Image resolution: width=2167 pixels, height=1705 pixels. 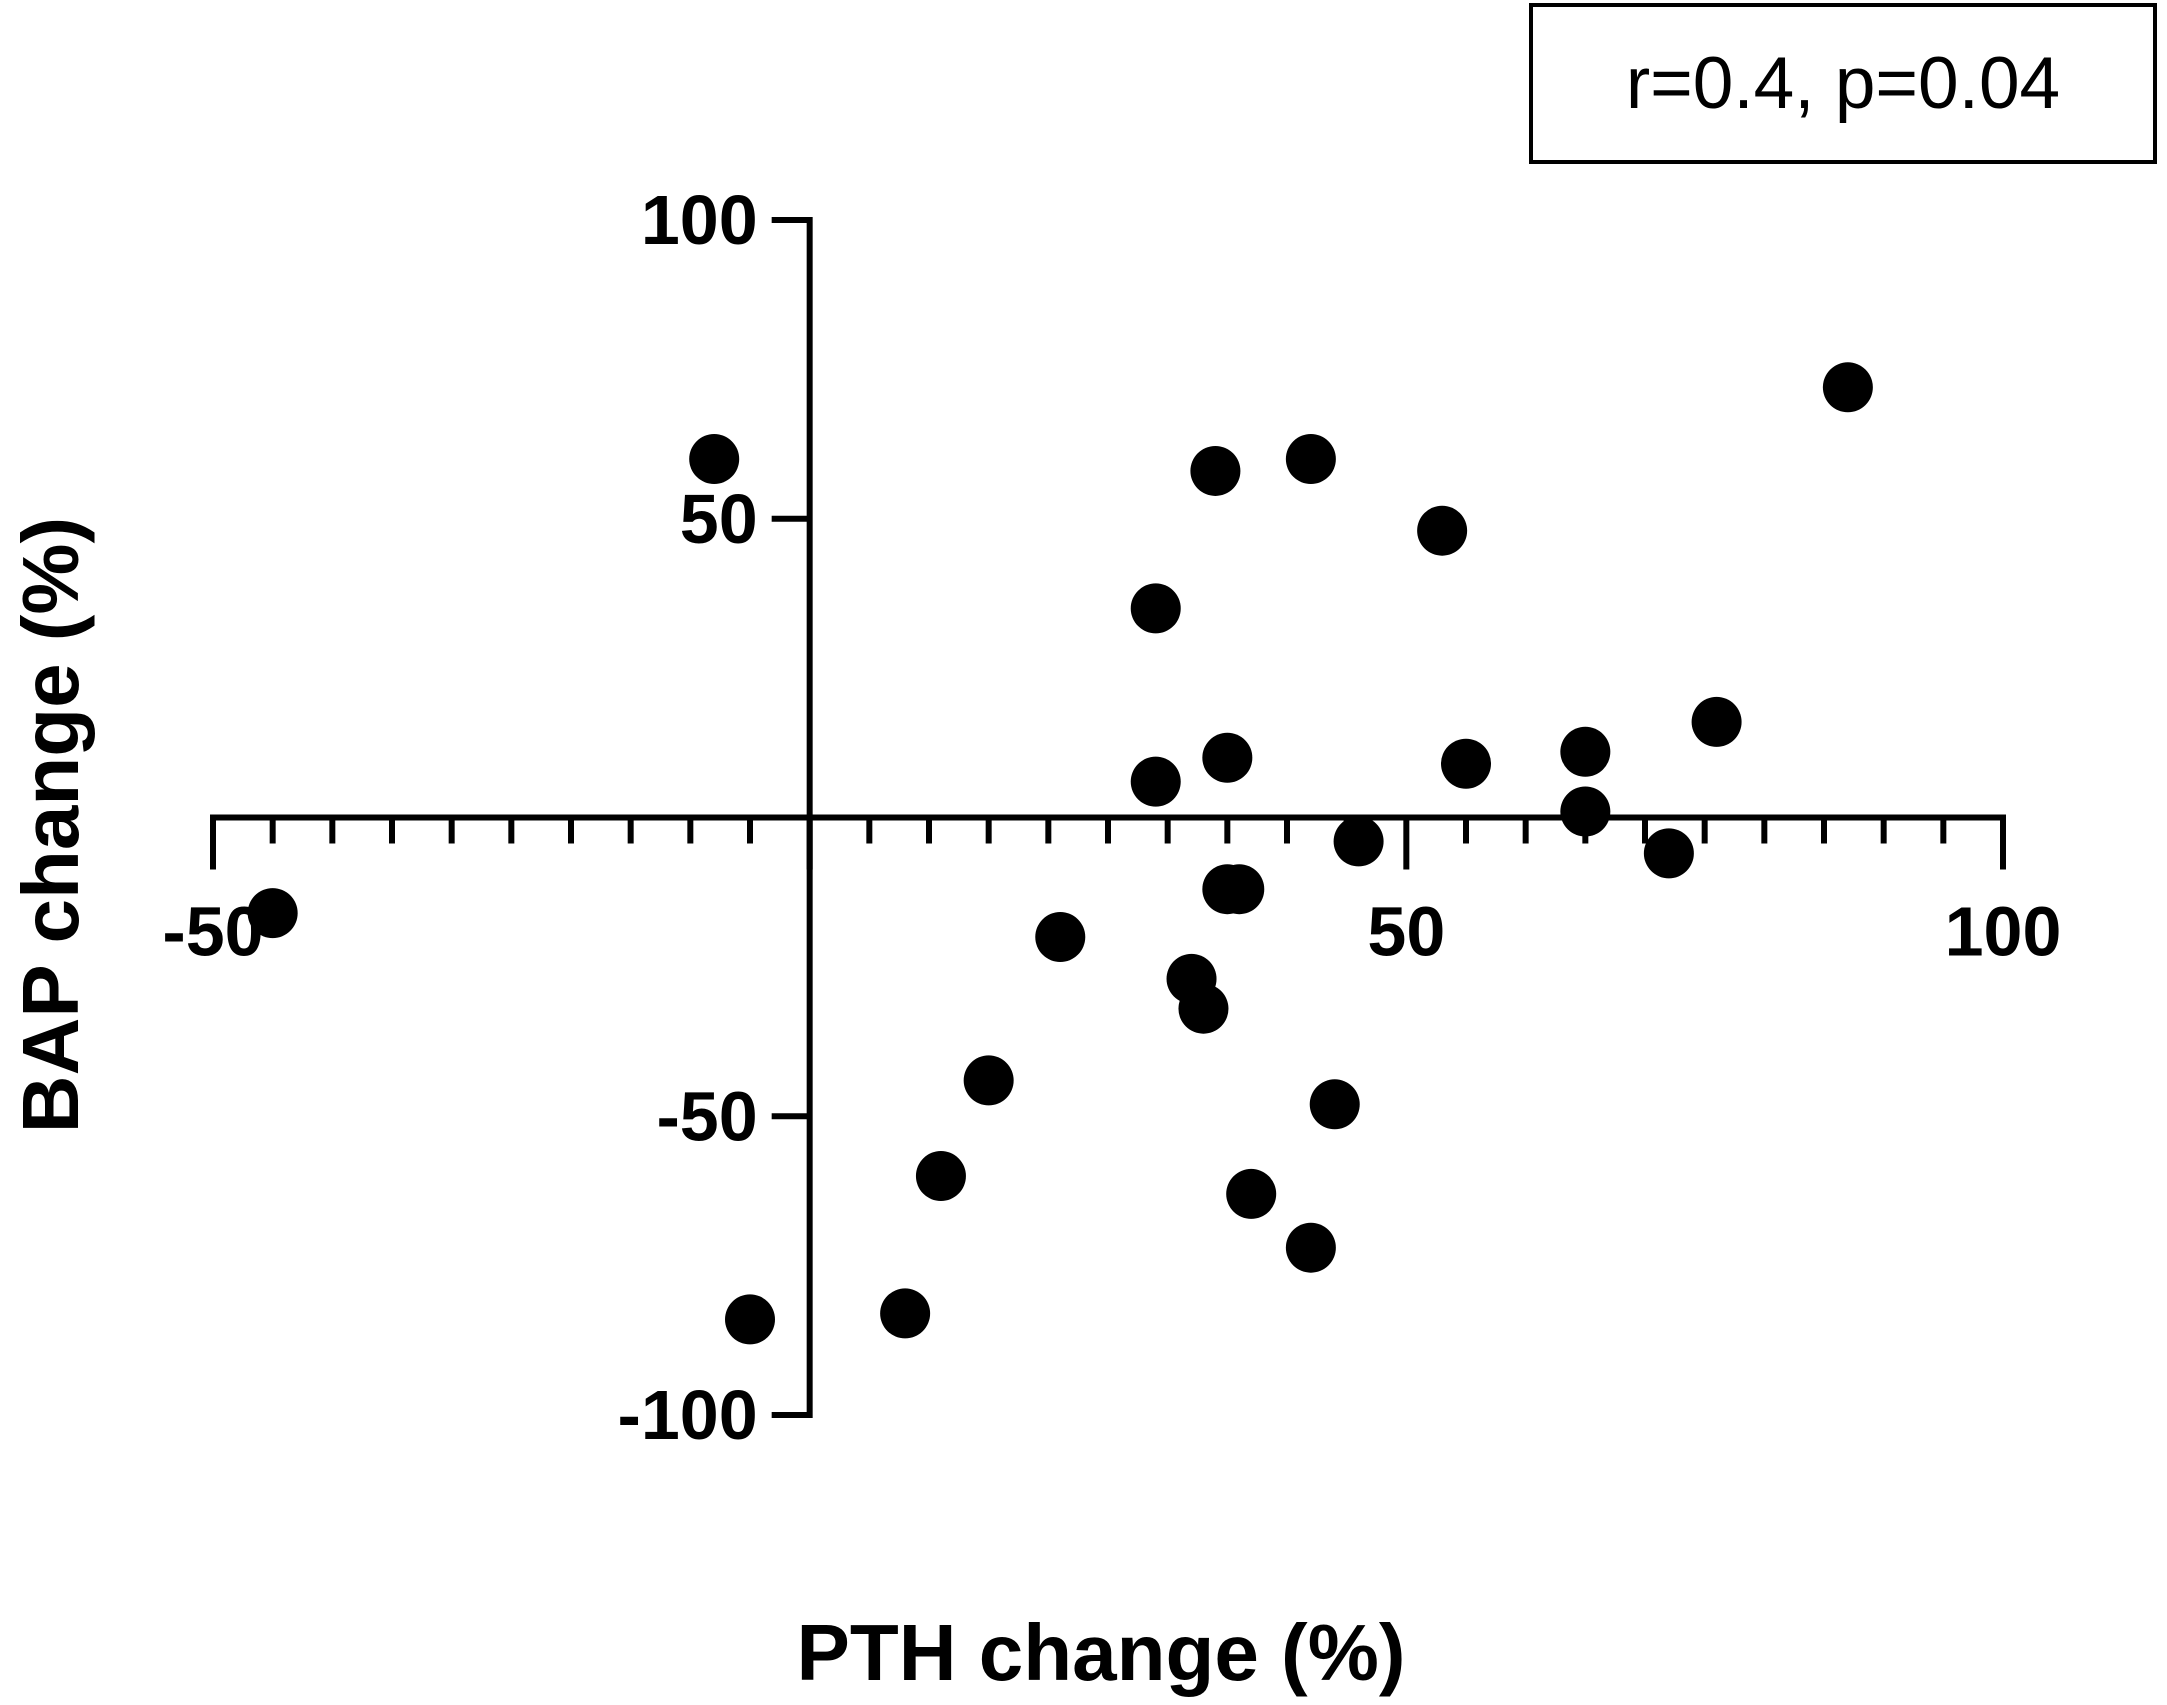 I want to click on y-tick-label: 100, so click(x=699, y=220).